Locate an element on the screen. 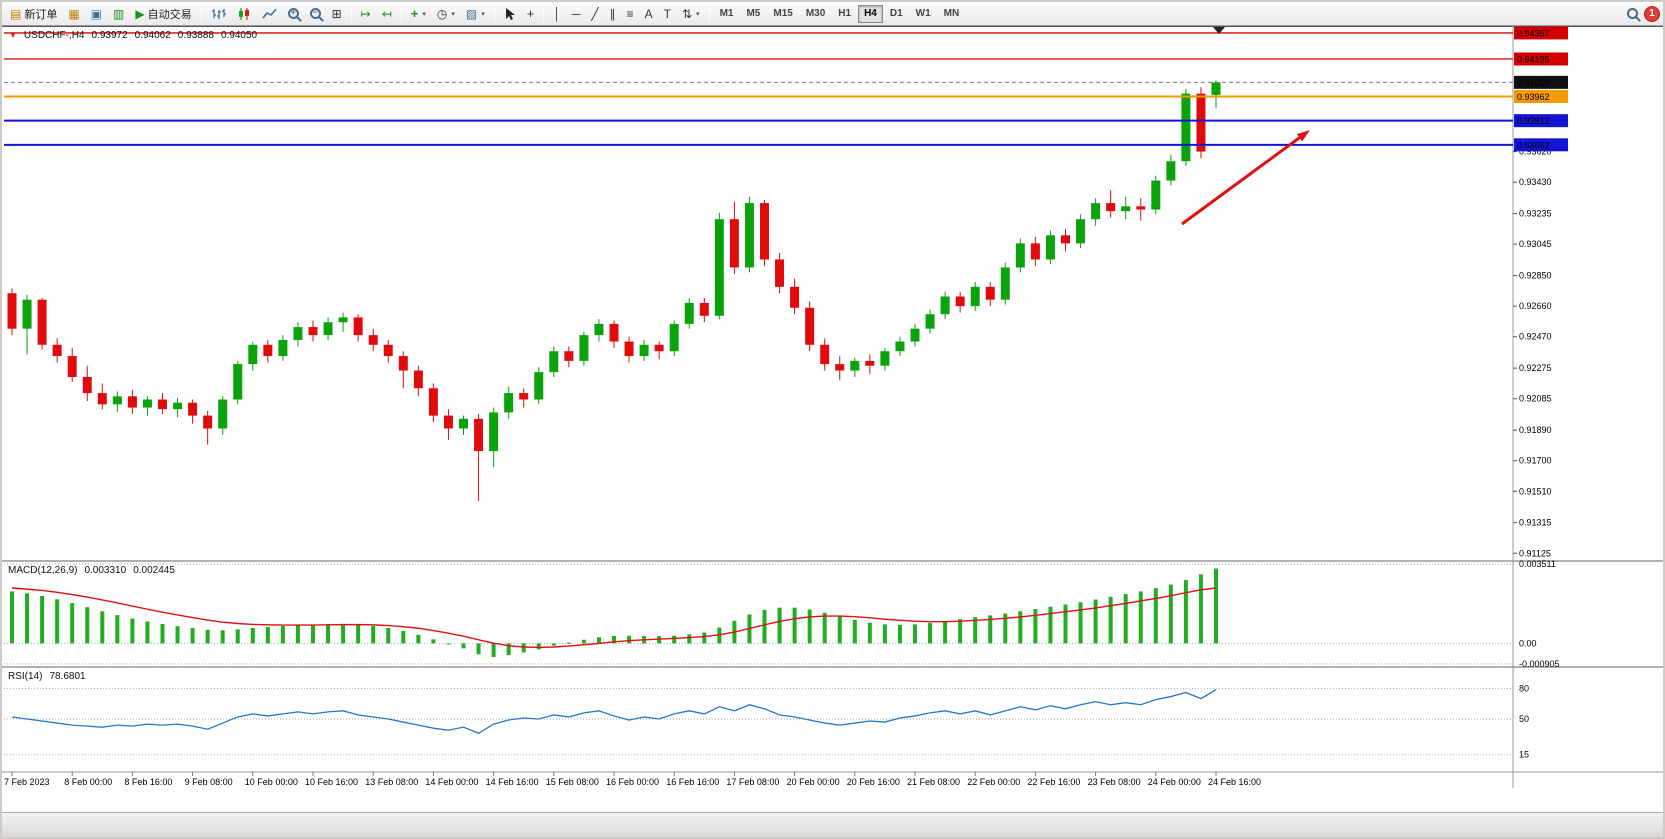 Image resolution: width=1665 pixels, height=839 pixels. timeframe-h1-button: H1 is located at coordinates (845, 13).